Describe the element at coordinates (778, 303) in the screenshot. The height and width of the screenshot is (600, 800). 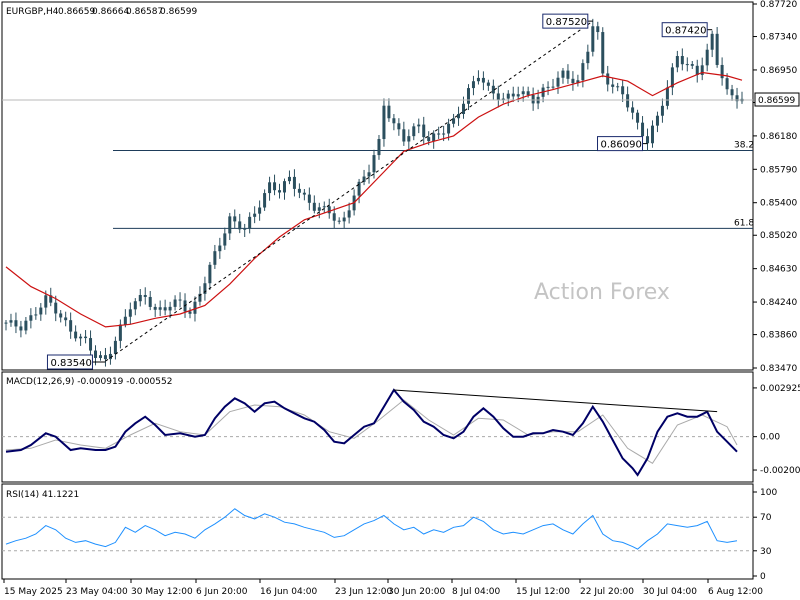
I see `price-tick-label: 0.84240` at that location.